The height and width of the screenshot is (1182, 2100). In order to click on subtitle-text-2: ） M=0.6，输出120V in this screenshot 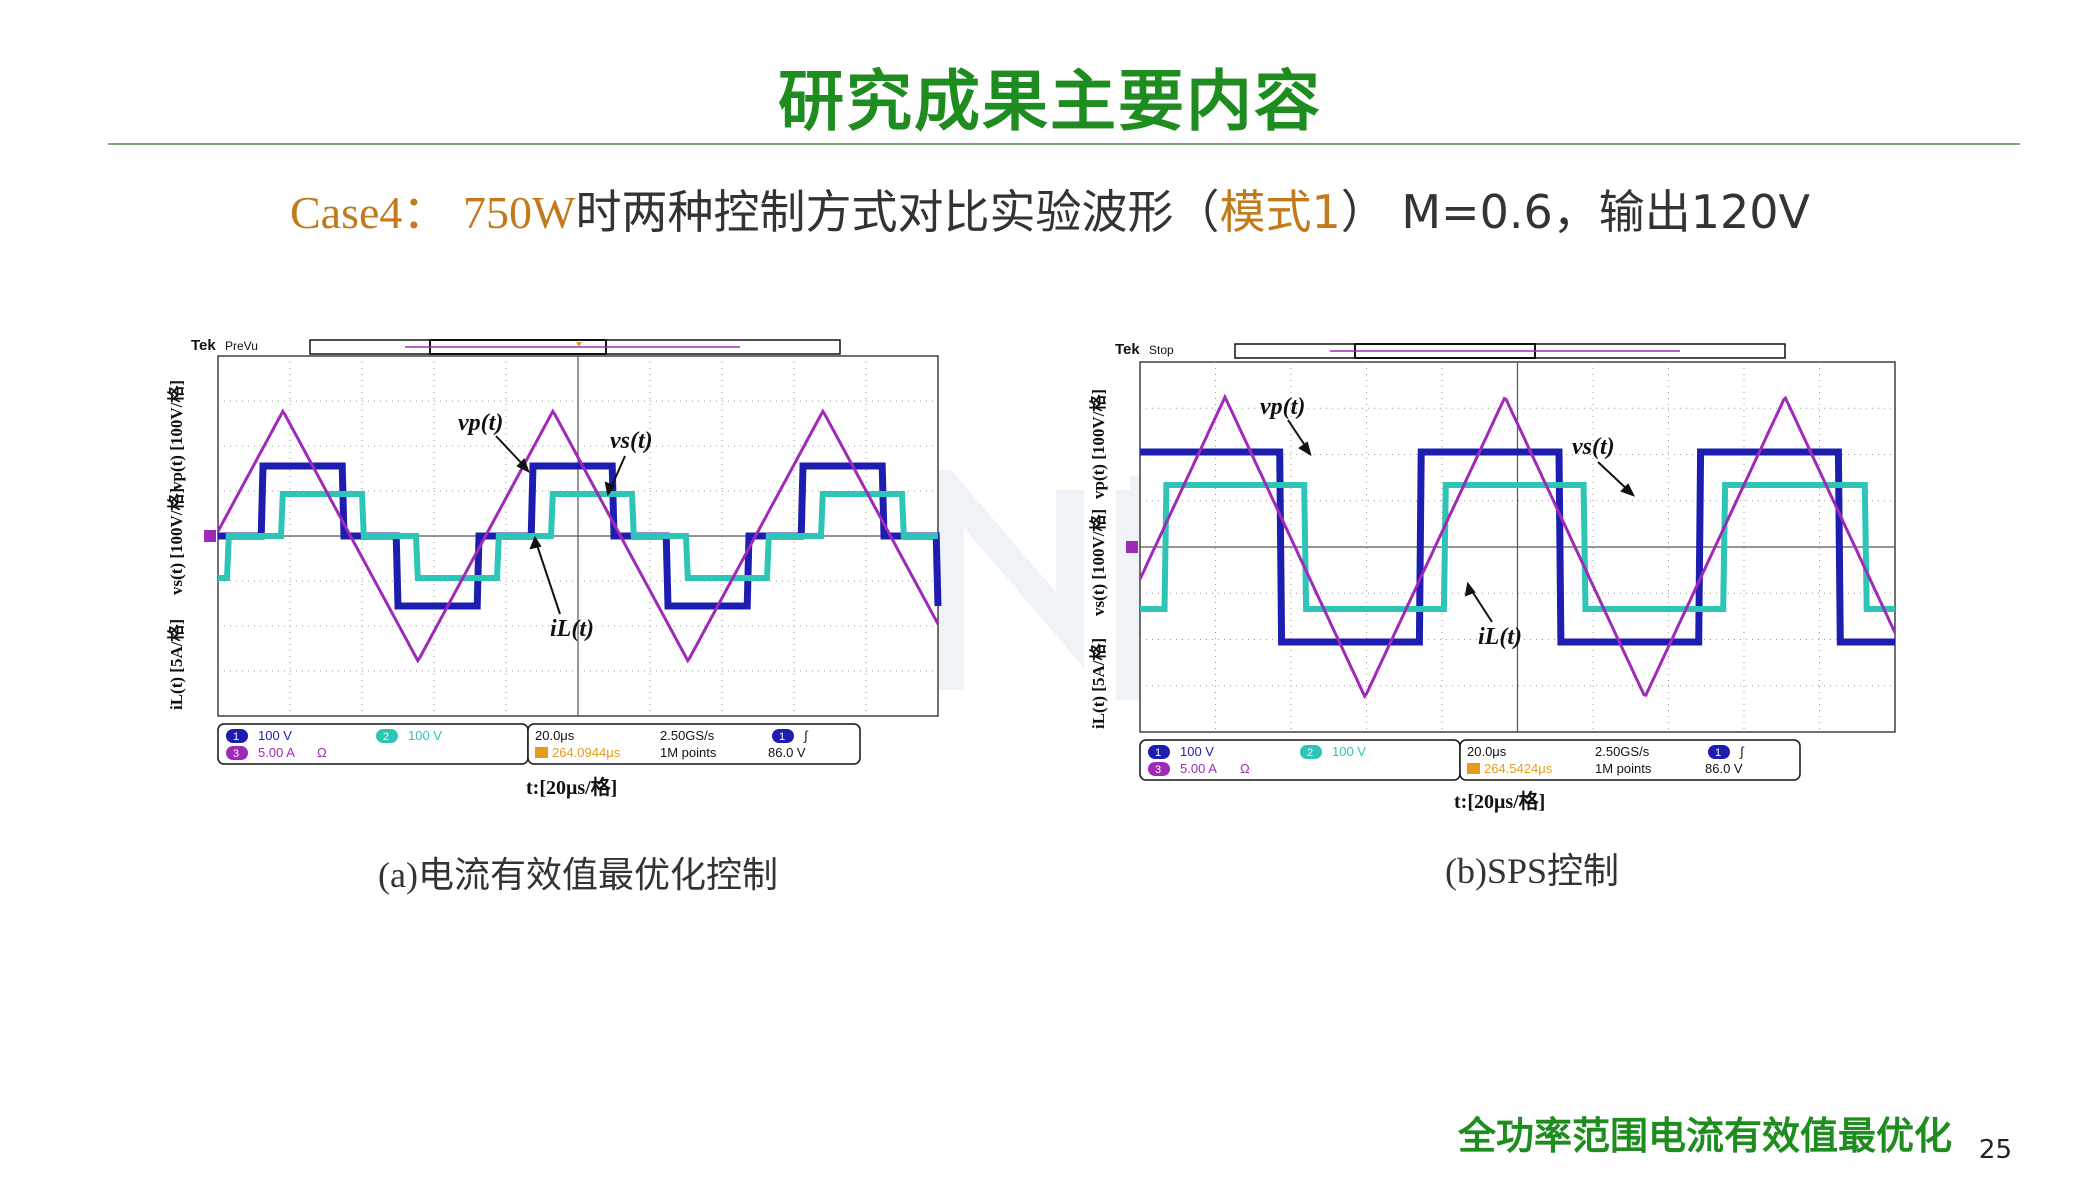, I will do `click(1575, 212)`.